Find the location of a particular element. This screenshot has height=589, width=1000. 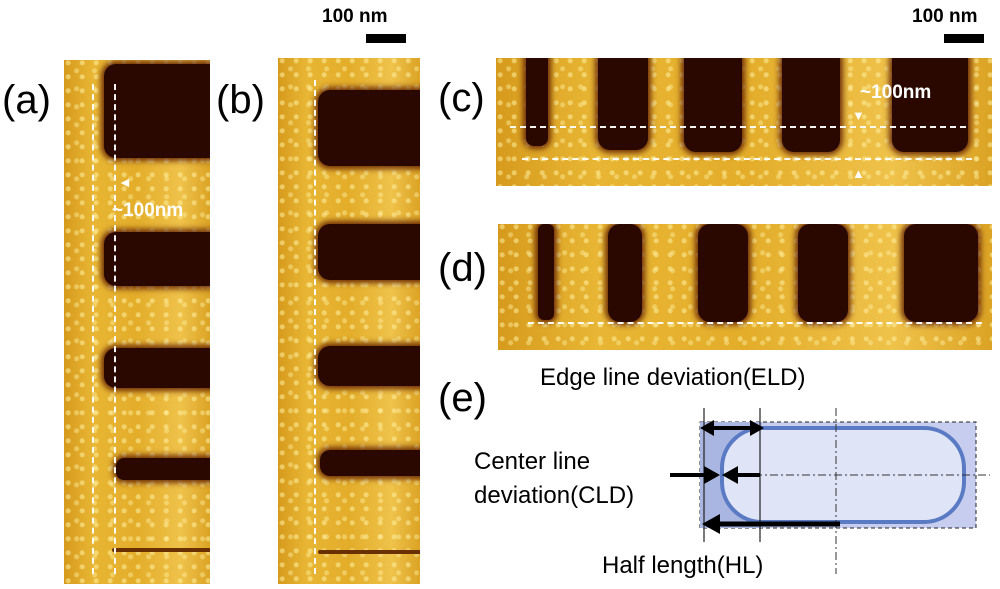

afm-c-dashed-line-top is located at coordinates (738, 127).